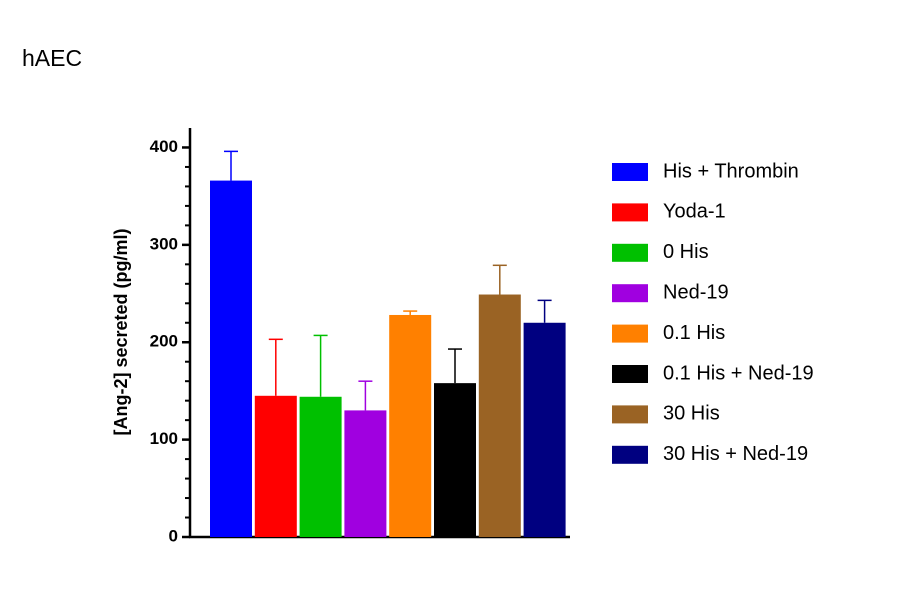 The height and width of the screenshot is (594, 900). Describe the element at coordinates (164, 243) in the screenshot. I see `y-tick-label: 300` at that location.